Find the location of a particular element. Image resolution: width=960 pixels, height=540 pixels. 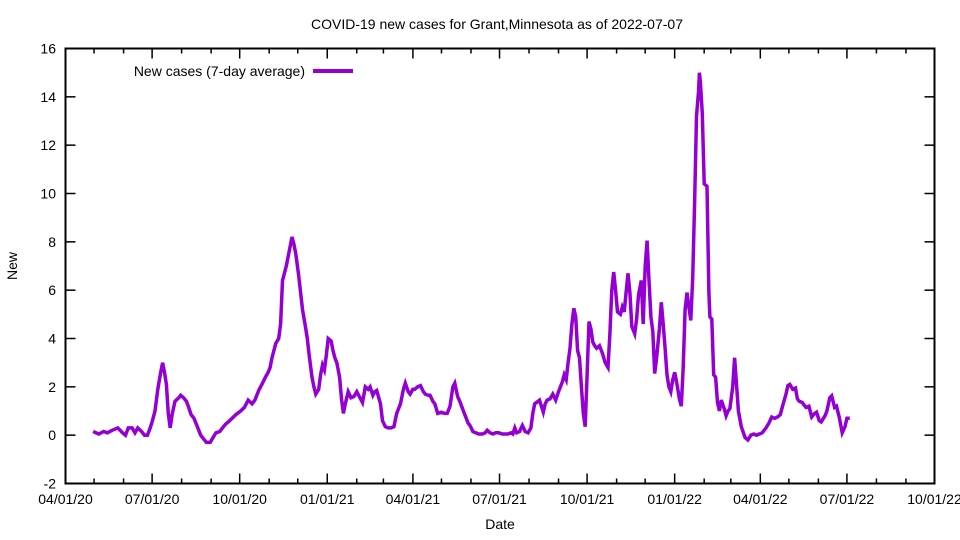

y-tick-label: 6 is located at coordinates (52, 290).